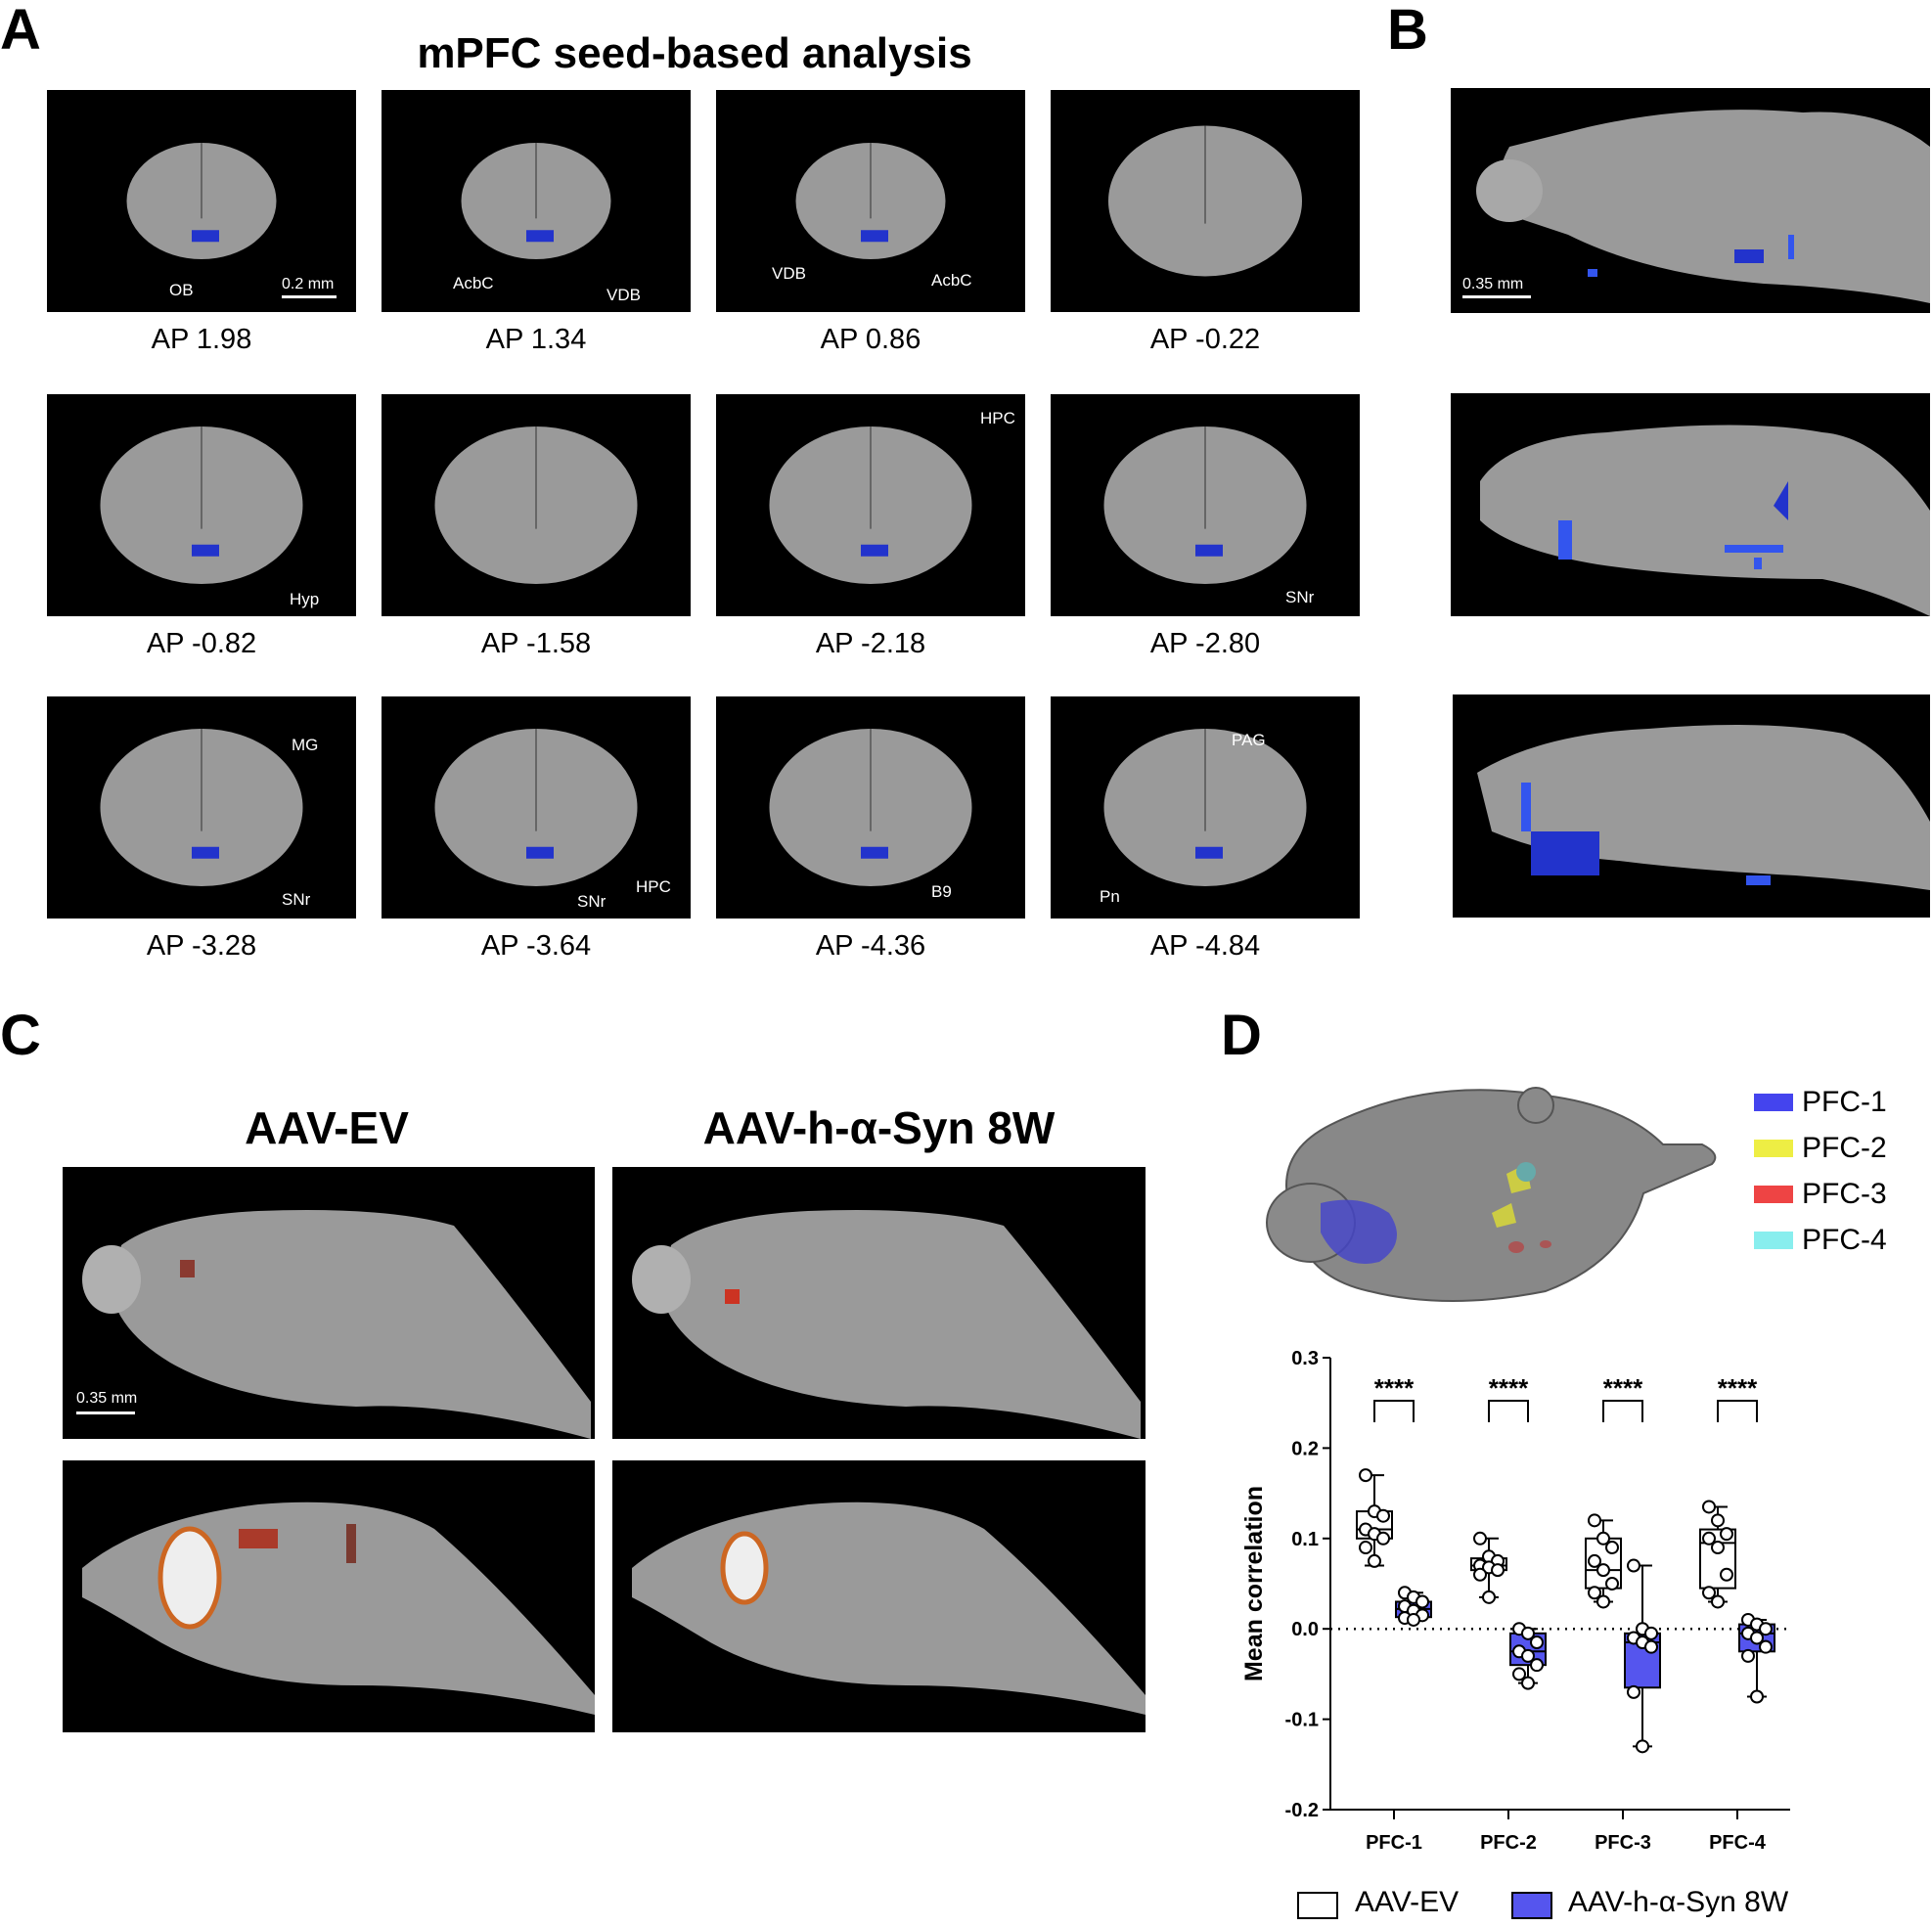 The height and width of the screenshot is (1927, 1932). What do you see at coordinates (181, 290) in the screenshot?
I see `region-label: OB` at bounding box center [181, 290].